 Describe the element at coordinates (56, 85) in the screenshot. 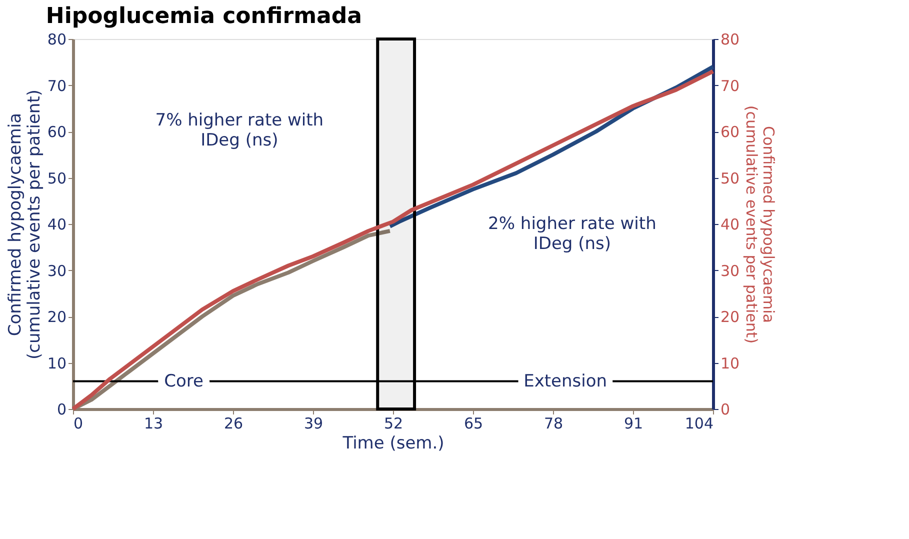

I see `y-tick-label: 70` at that location.